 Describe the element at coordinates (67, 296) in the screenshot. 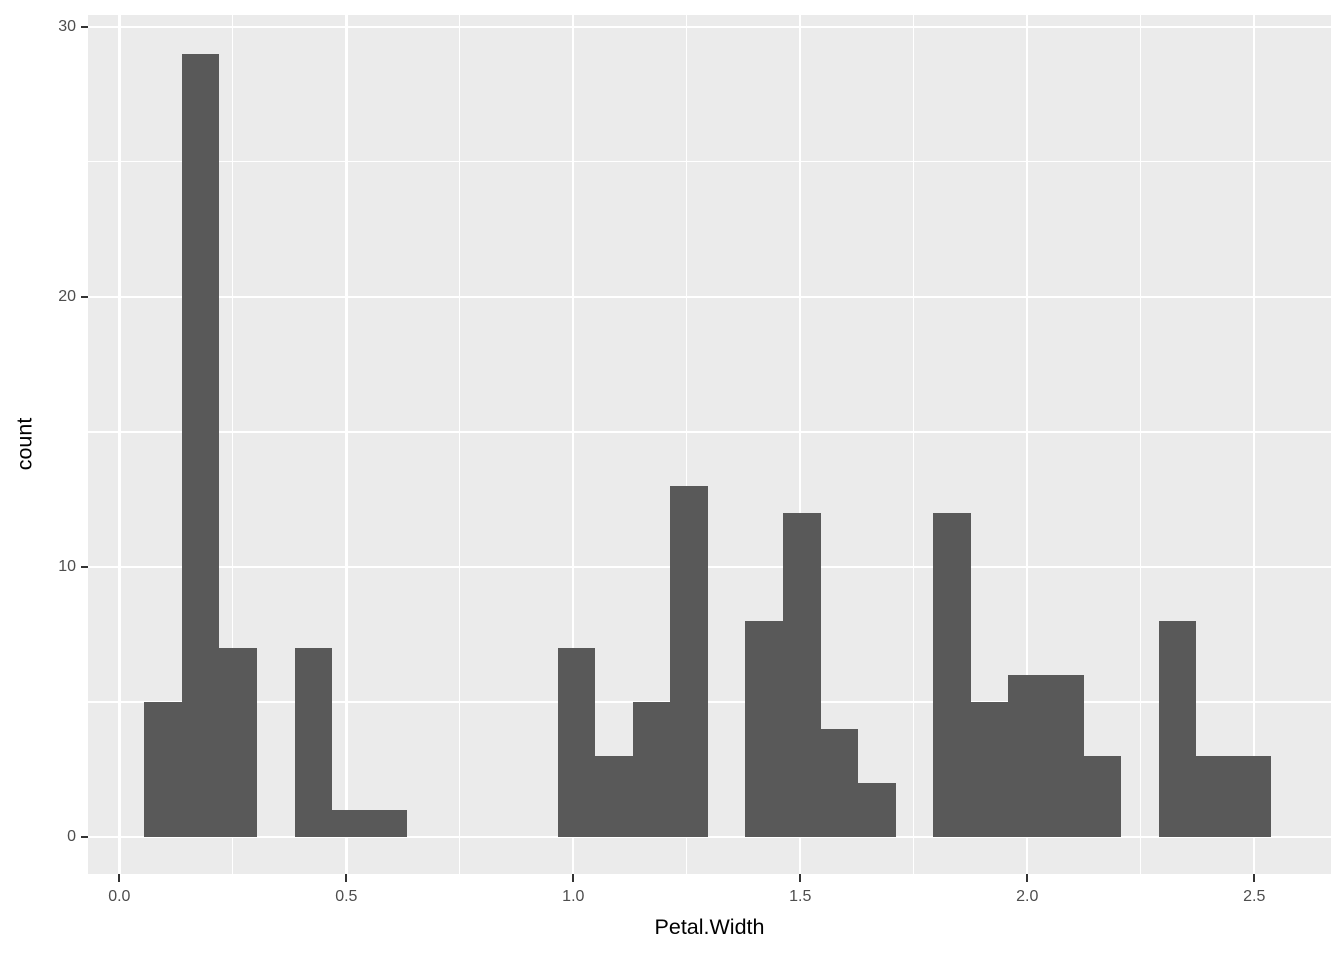

I see `y-tick-label: 20` at that location.